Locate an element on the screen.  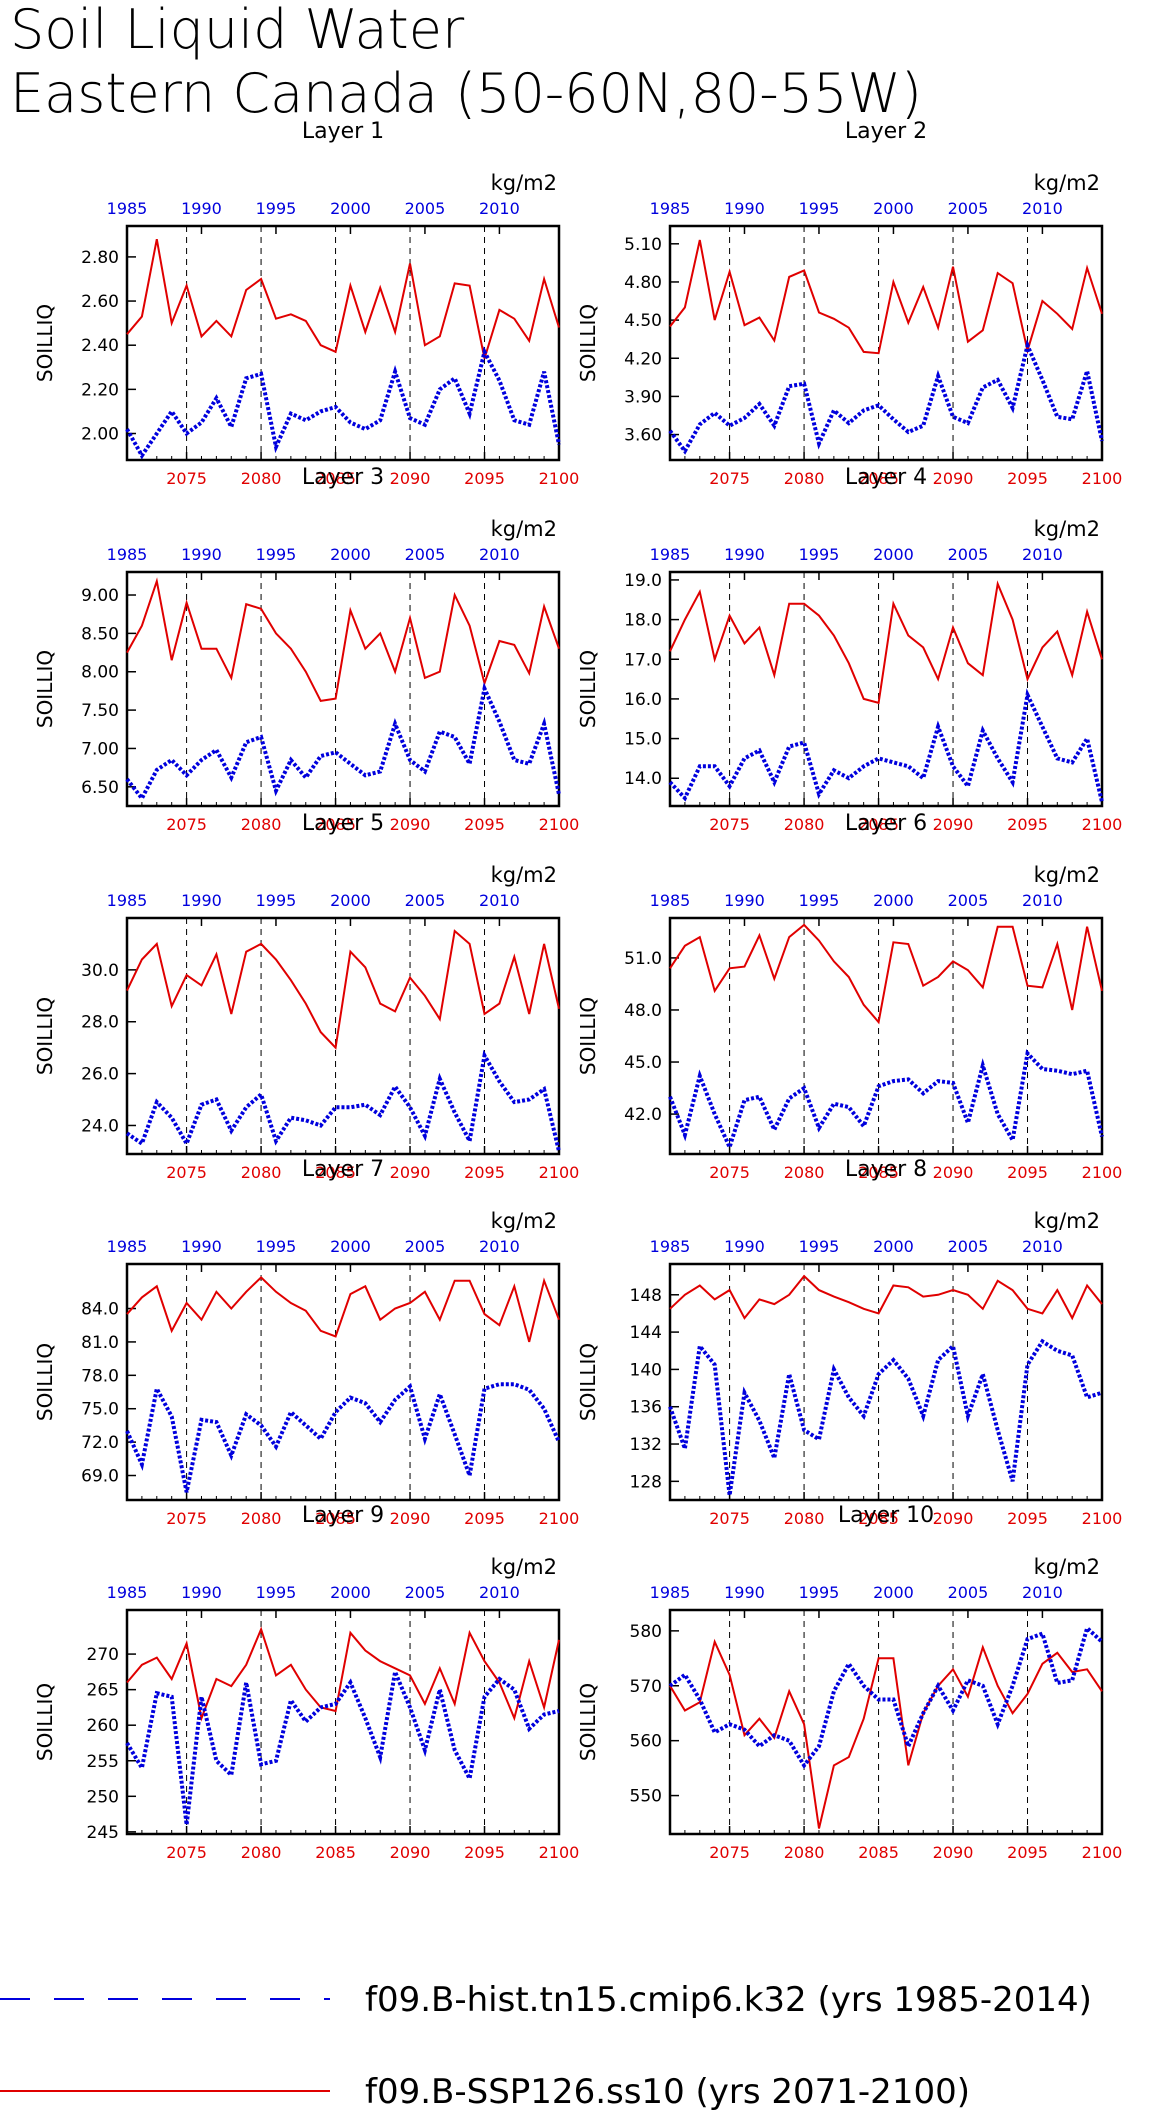
y-tick-label: 128 is located at coordinates (646, 1482).